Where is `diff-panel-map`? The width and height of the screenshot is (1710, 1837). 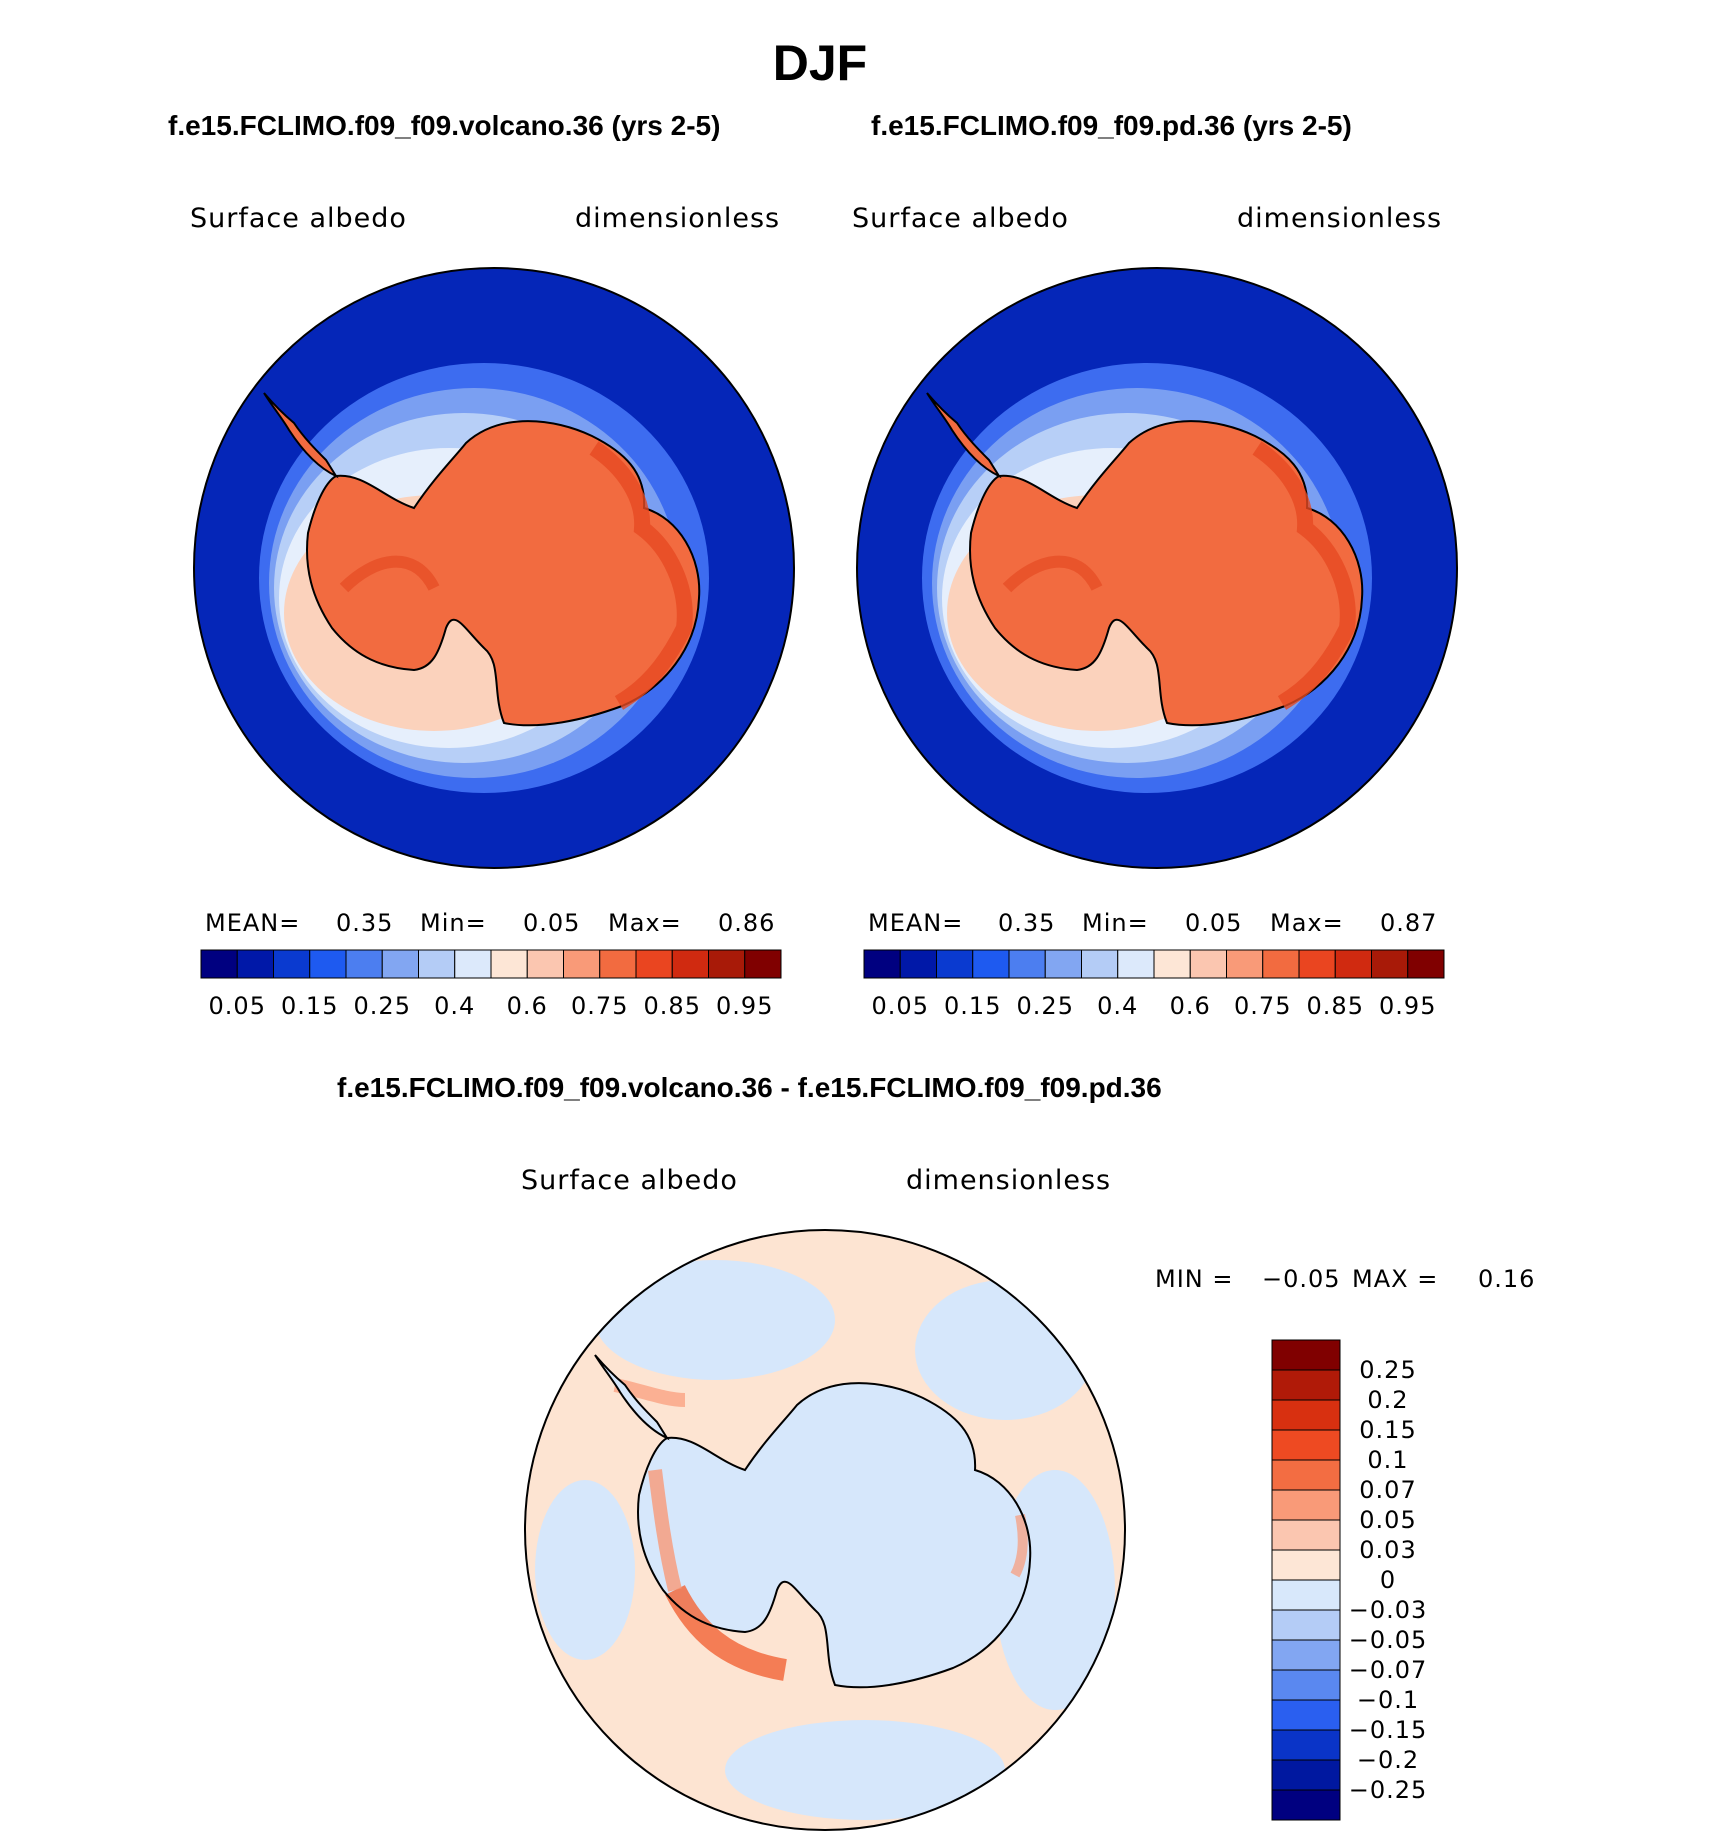 diff-panel-map is located at coordinates (825, 1530).